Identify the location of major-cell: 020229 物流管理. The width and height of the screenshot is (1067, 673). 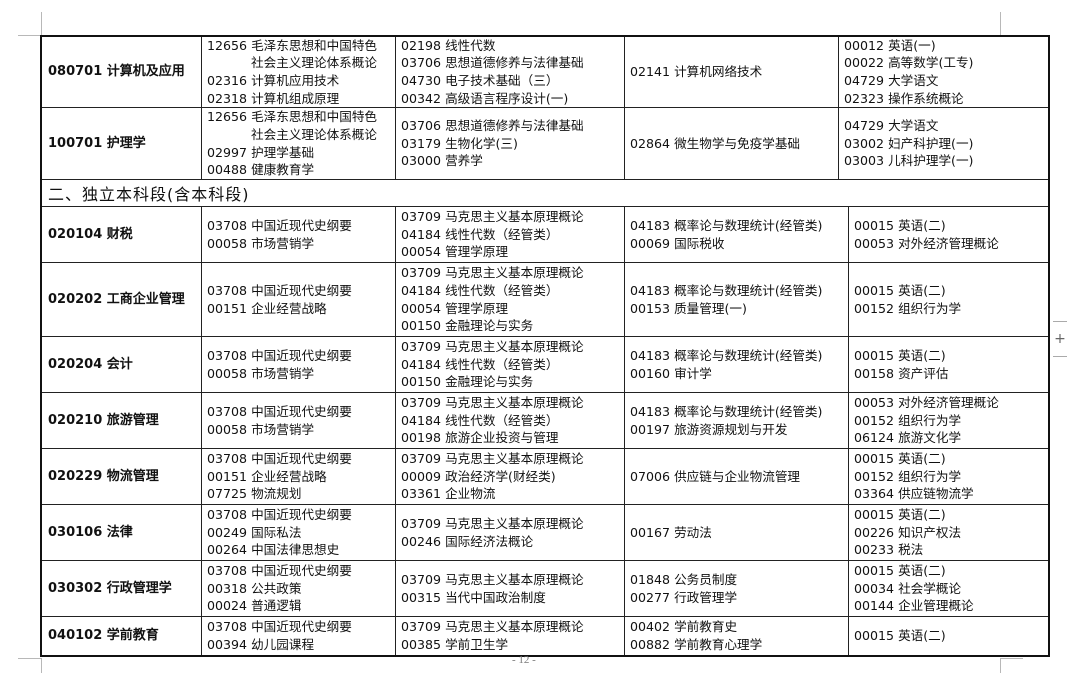
(103, 476).